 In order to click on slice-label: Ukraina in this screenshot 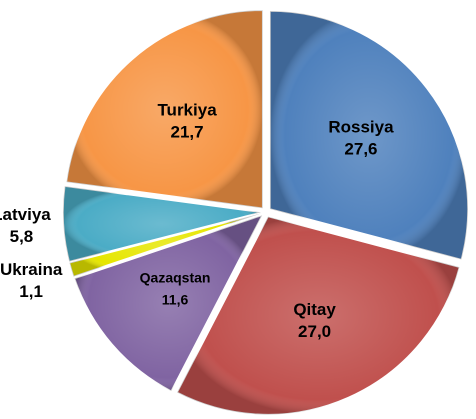, I will do `click(31, 269)`.